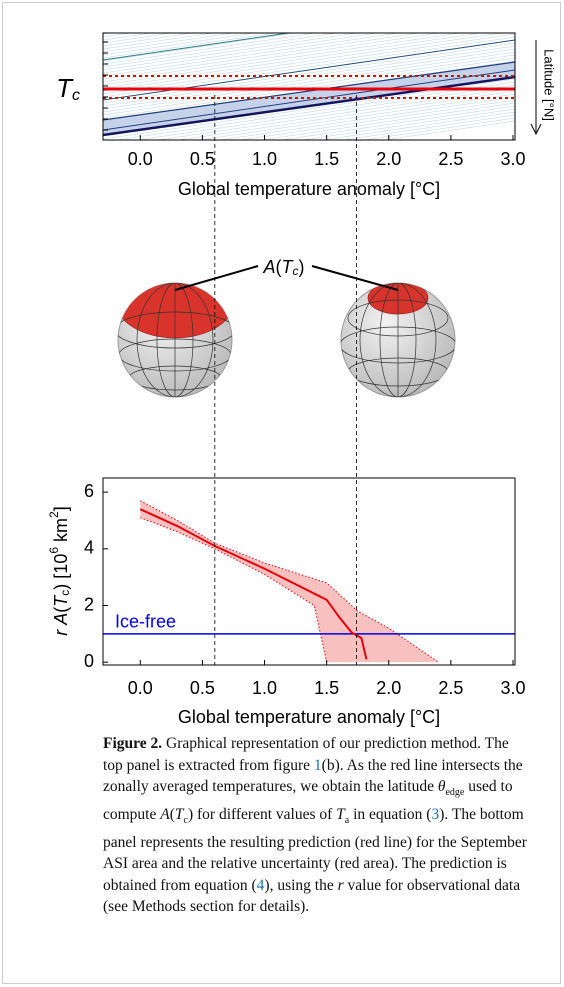 The width and height of the screenshot is (564, 987). What do you see at coordinates (283, 267) in the screenshot?
I see `sphere-label: A(Tc)` at bounding box center [283, 267].